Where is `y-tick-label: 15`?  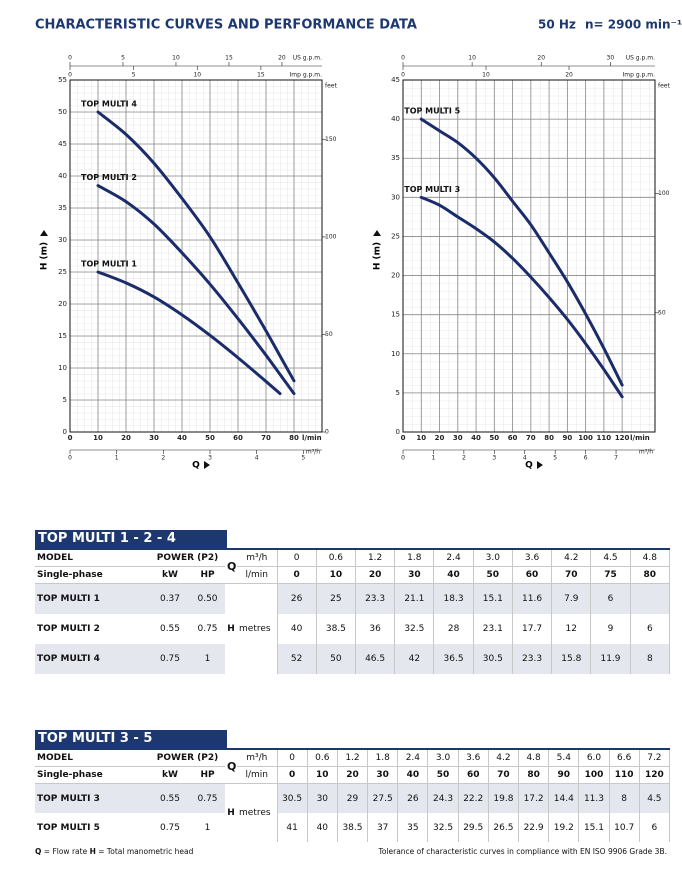
y-tick-label: 15 is located at coordinates (62, 336).